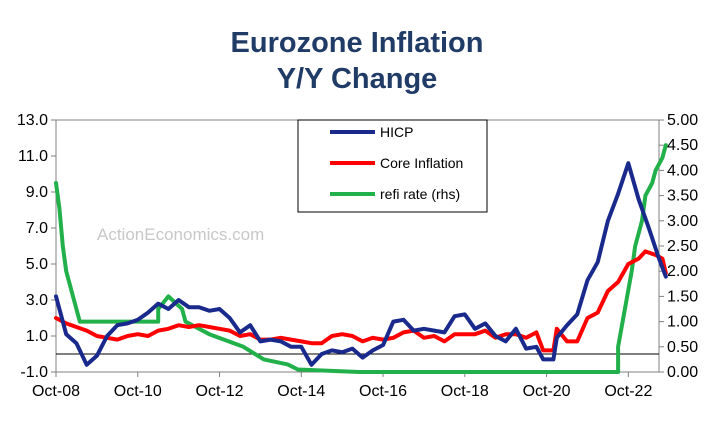 The image size is (714, 424). I want to click on y2-tick-label-4: 3.00, so click(682, 221).